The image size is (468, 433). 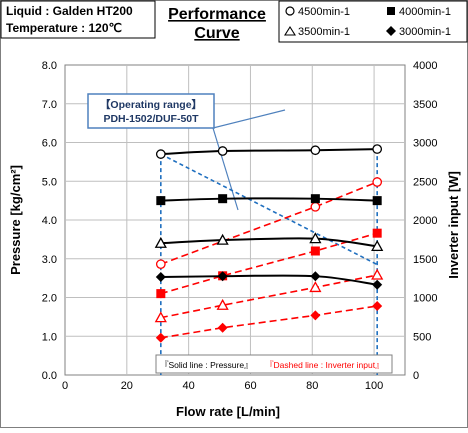 What do you see at coordinates (49, 299) in the screenshot?
I see `y-tick-label: 2.0` at bounding box center [49, 299].